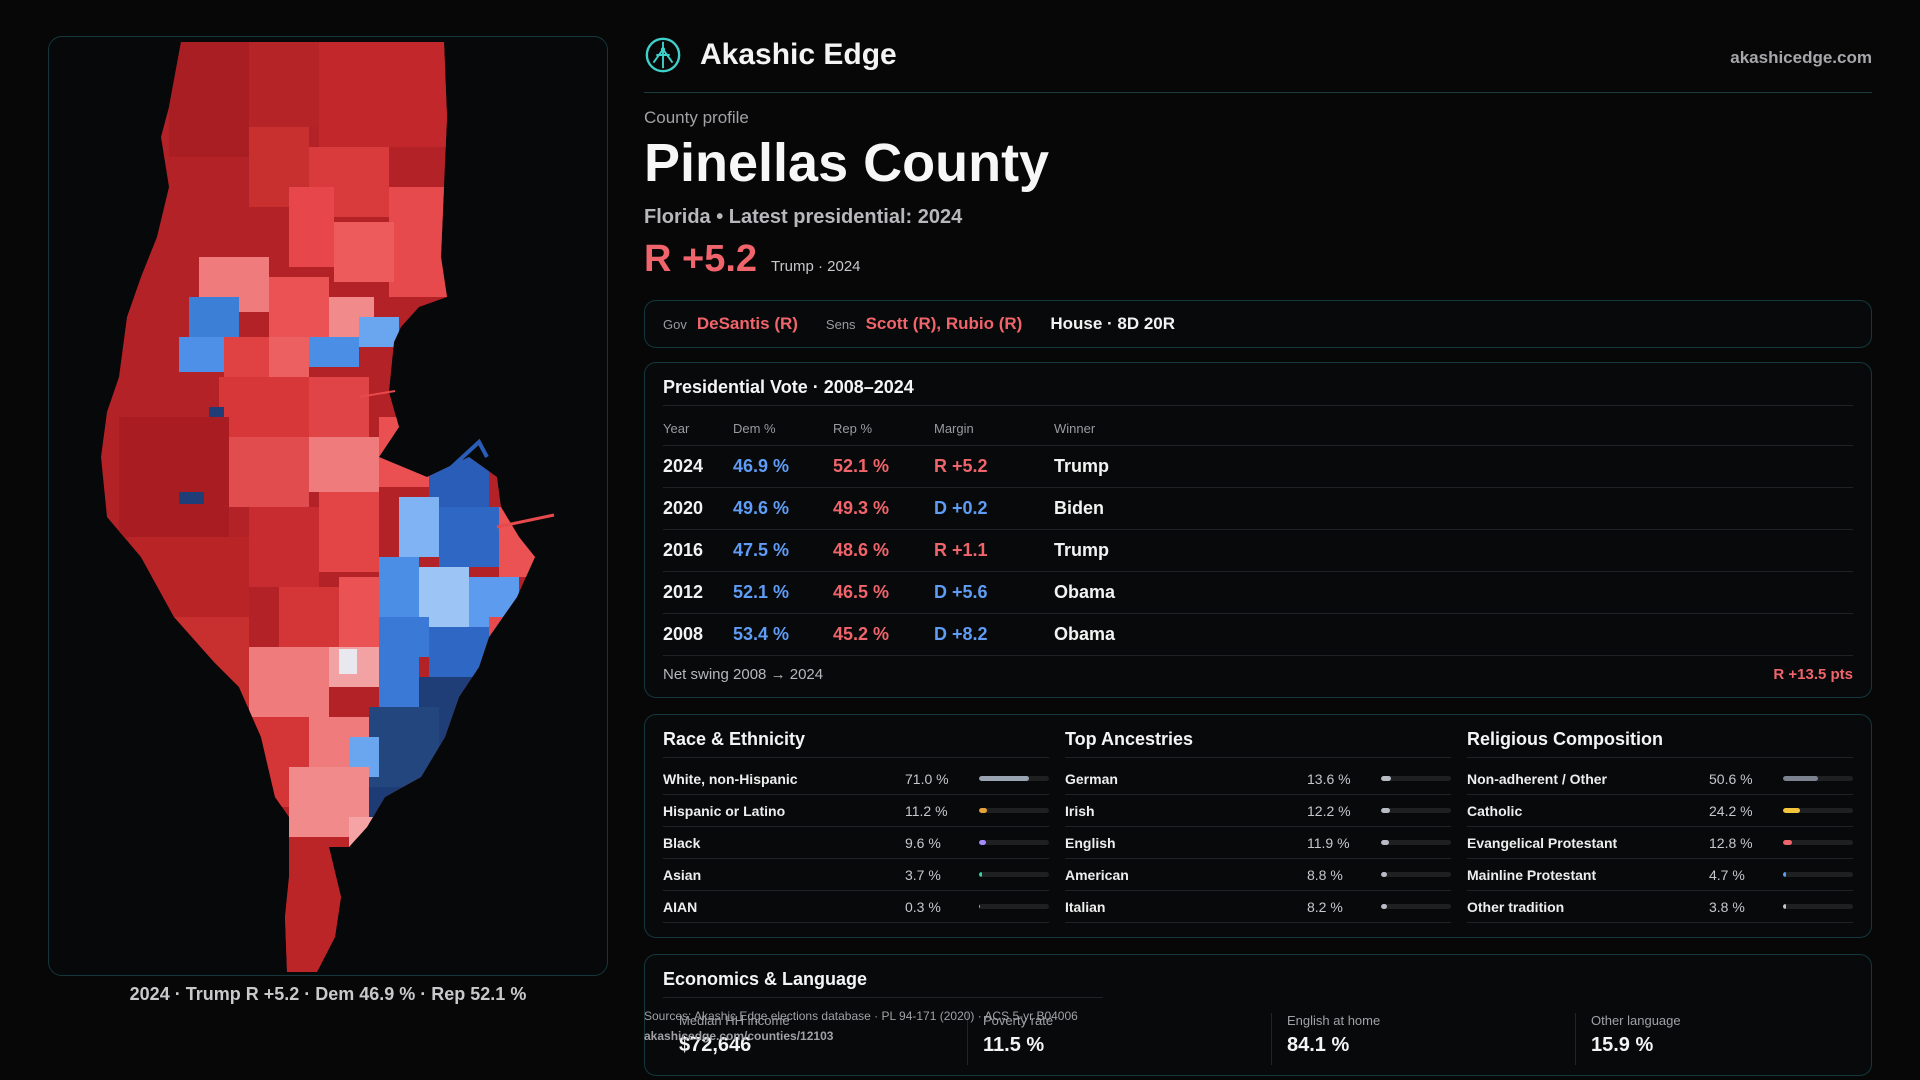  What do you see at coordinates (788, 387) in the screenshot?
I see `presidential-vote-title: Presidential Vote · 2008–2024` at bounding box center [788, 387].